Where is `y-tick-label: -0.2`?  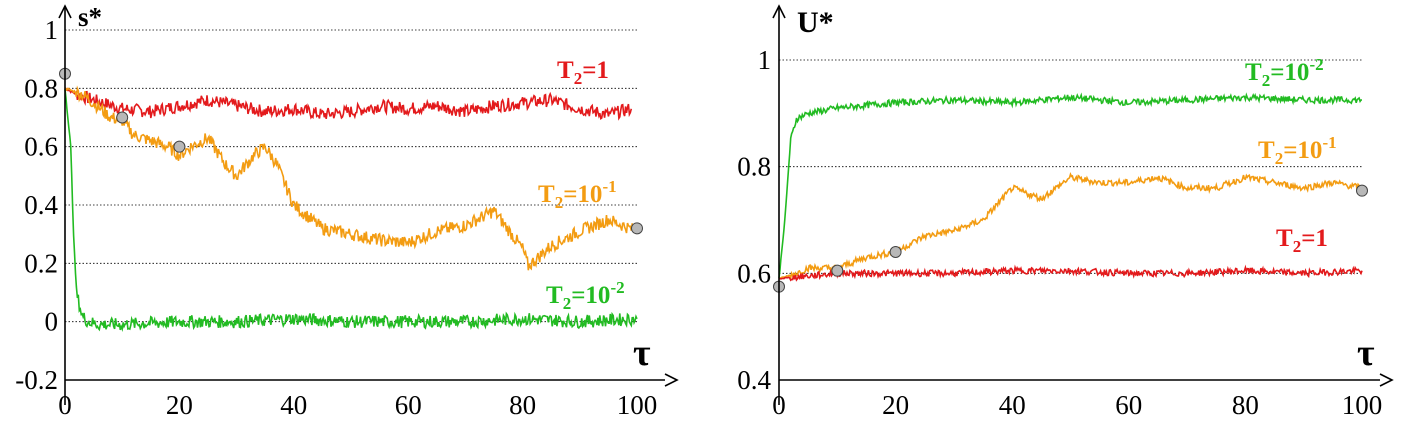 y-tick-label: -0.2 is located at coordinates (36, 380).